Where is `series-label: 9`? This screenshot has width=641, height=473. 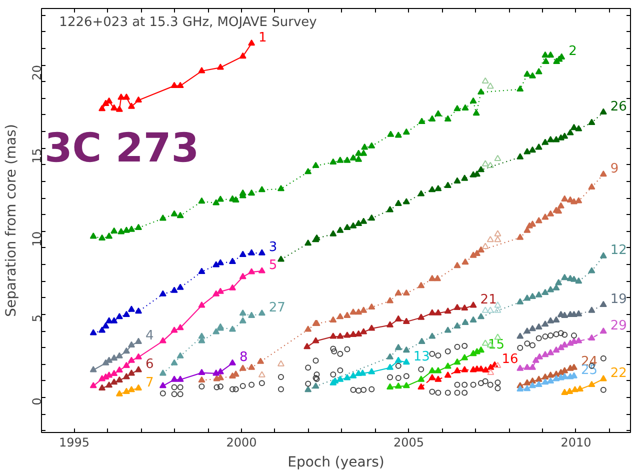 series-label: 9 is located at coordinates (614, 168).